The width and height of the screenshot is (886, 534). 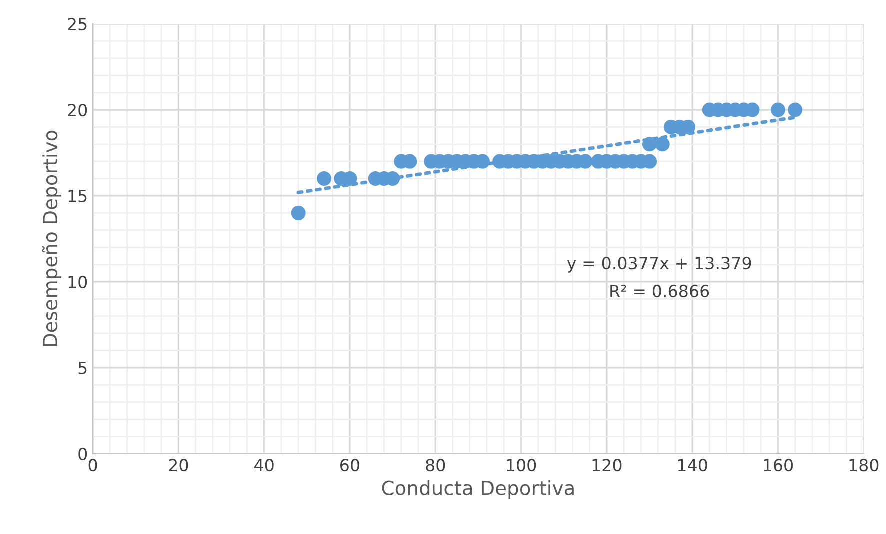 I want to click on x-tick-label: 40, so click(x=264, y=465).